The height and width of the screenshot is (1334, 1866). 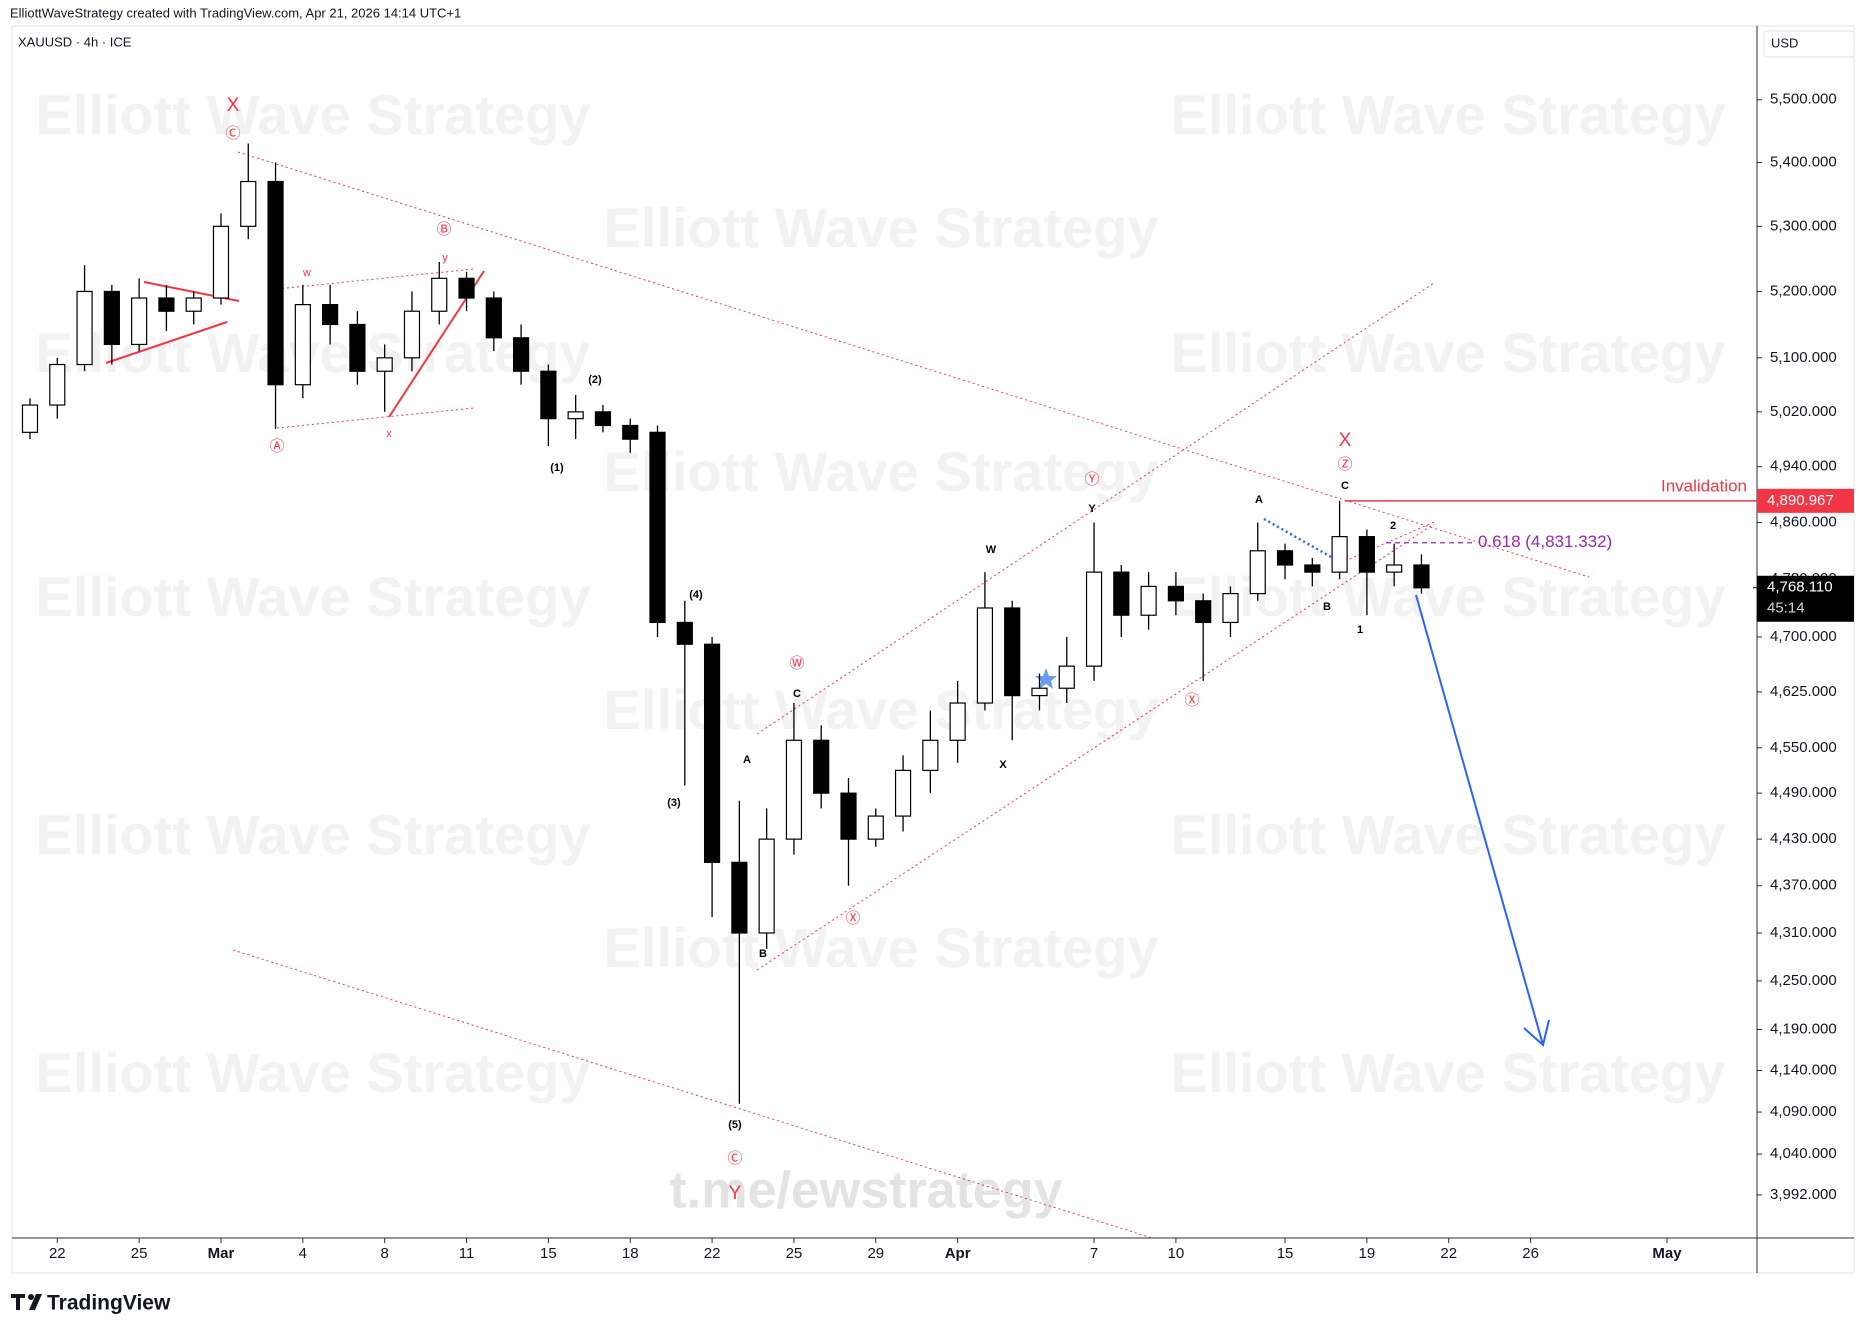 I want to click on x-tick-label: May, so click(x=1667, y=1253).